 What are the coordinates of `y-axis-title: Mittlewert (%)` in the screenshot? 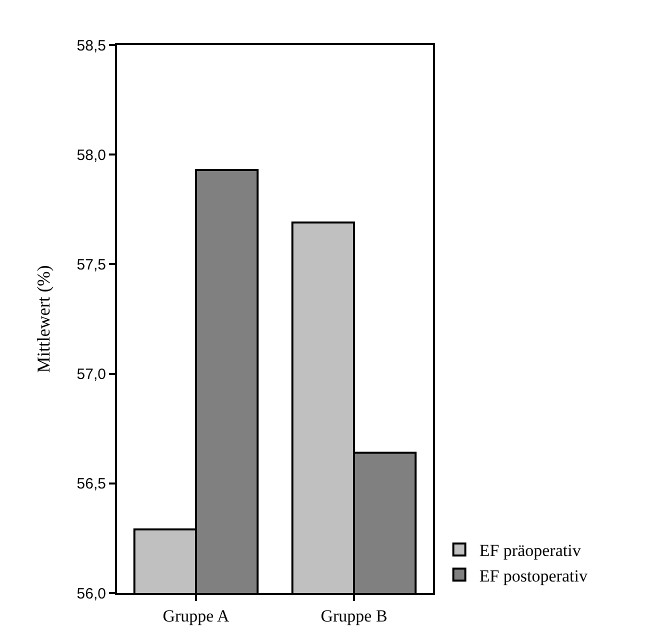 It's located at (43, 319).